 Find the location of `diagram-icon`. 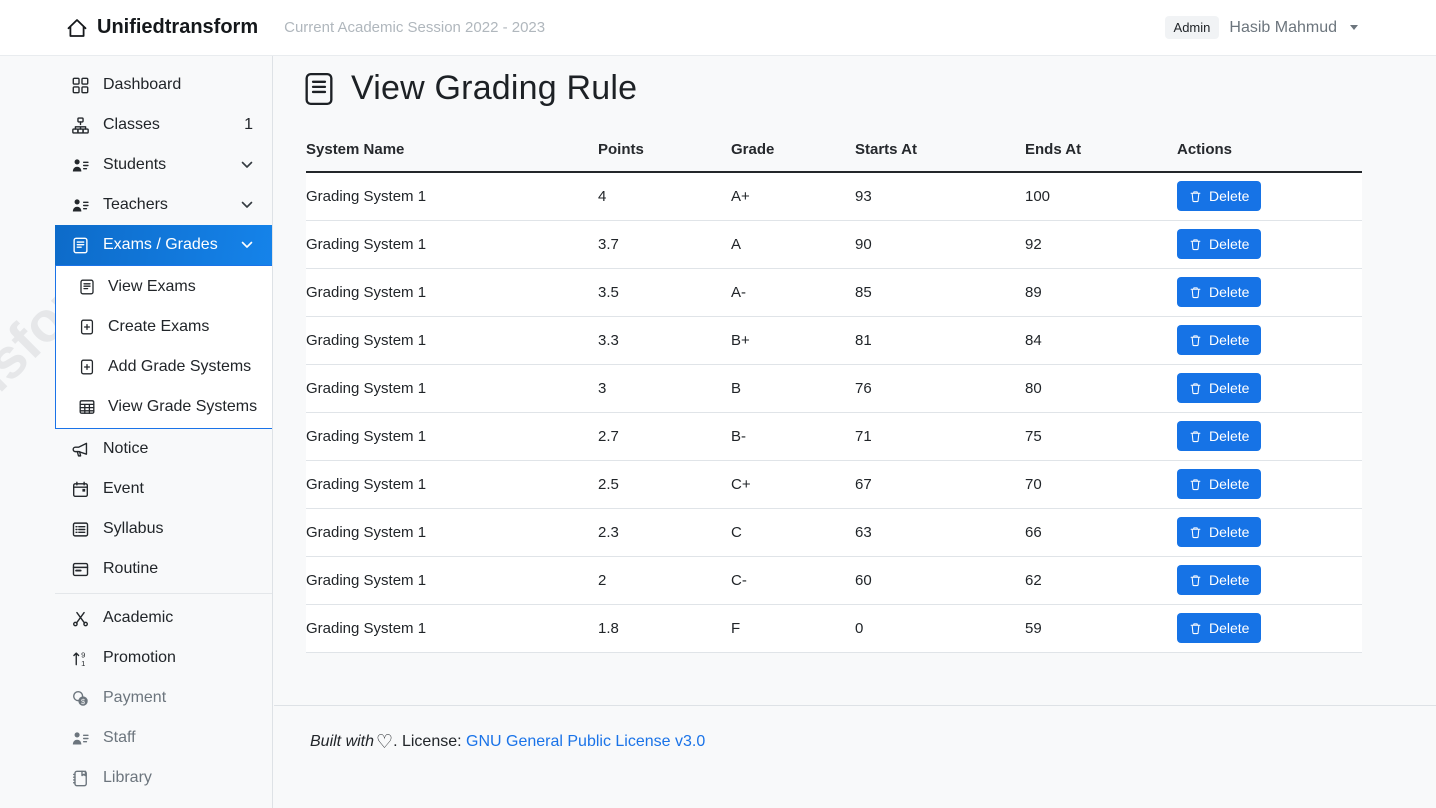

diagram-icon is located at coordinates (80, 125).